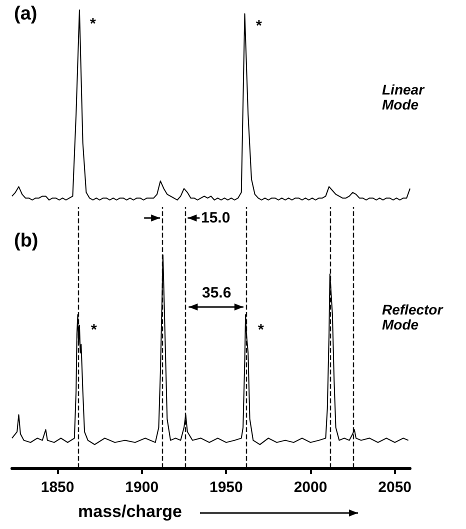  What do you see at coordinates (130, 511) in the screenshot?
I see `x-axis-title: mass/charge` at bounding box center [130, 511].